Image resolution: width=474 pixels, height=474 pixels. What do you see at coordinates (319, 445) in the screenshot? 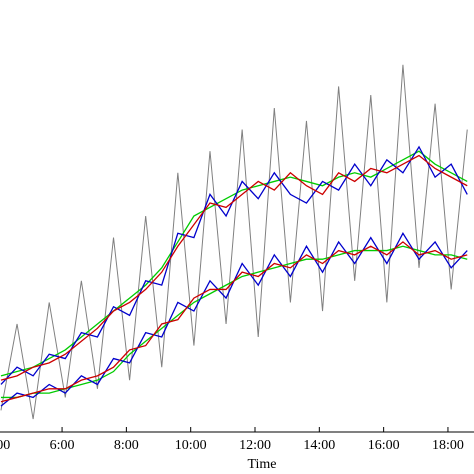
I see `x-tick-label: 14:00` at bounding box center [319, 445].